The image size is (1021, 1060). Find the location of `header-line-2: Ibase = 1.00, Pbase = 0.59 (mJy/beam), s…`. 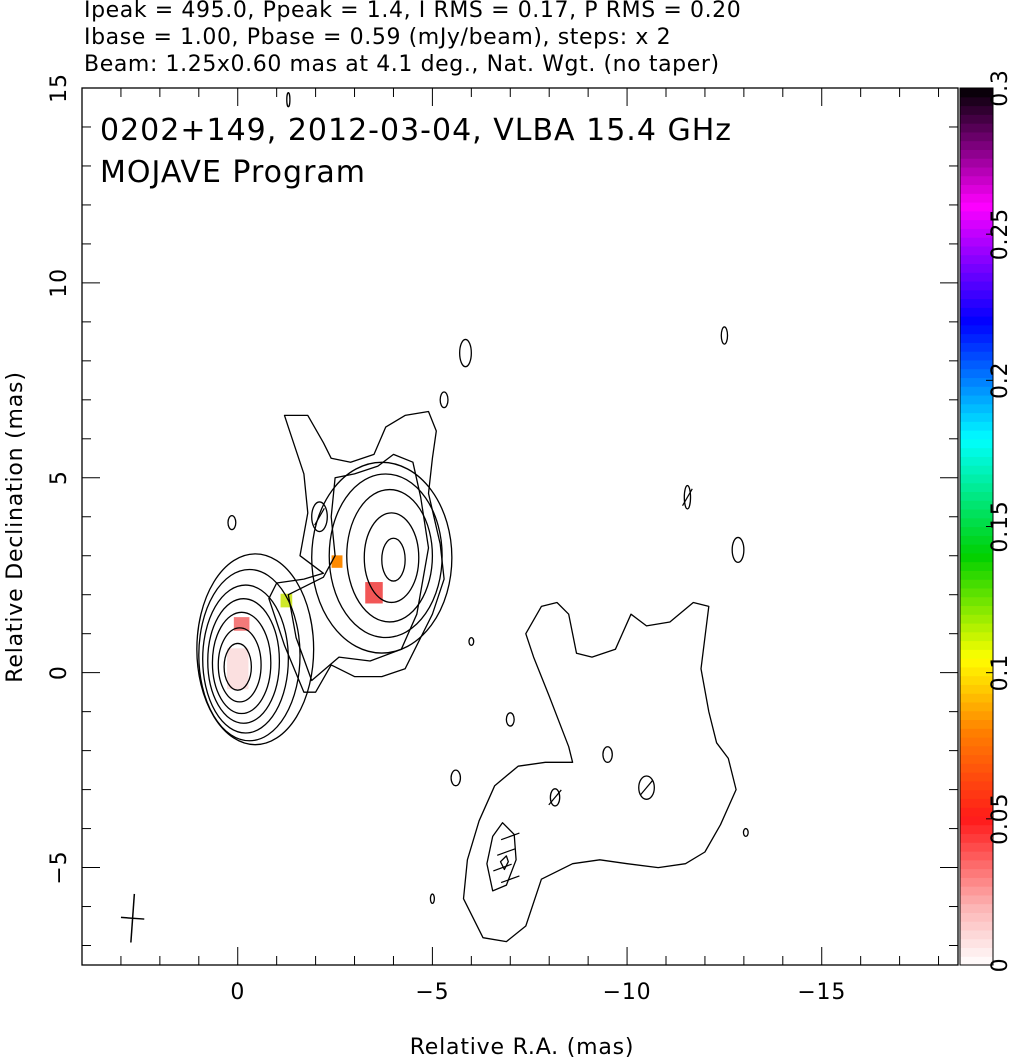

header-line-2: Ibase = 1.00, Pbase = 0.59 (mJy/beam), s… is located at coordinates (378, 37).